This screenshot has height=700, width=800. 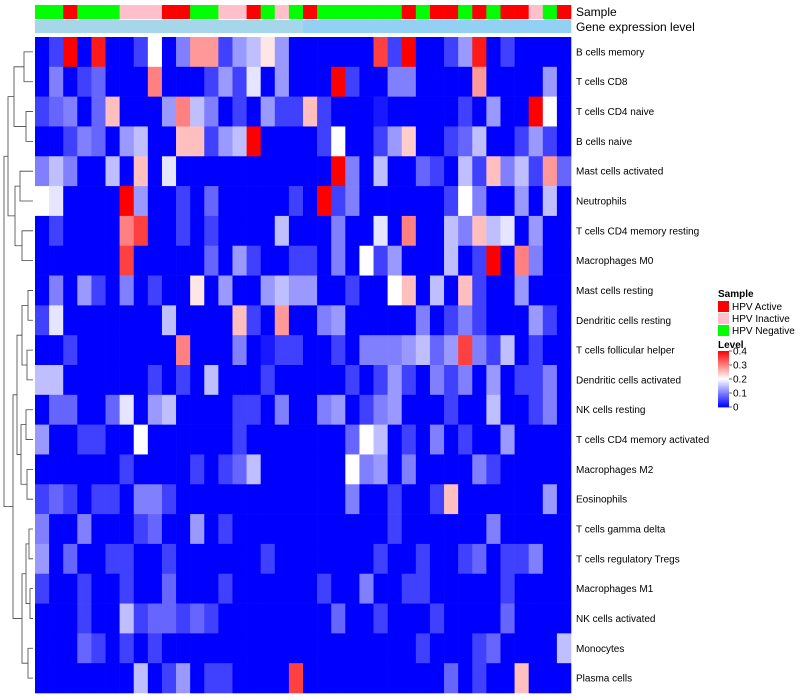 I want to click on gene-expression-bar, so click(x=303, y=26).